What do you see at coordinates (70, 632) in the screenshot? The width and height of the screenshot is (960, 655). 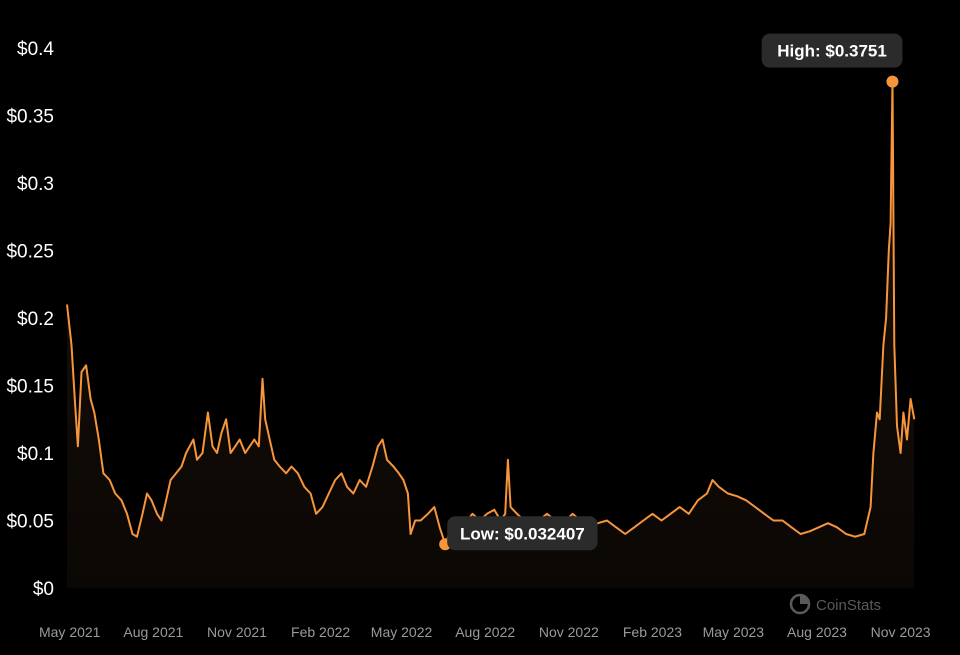 I see `x-tick-label: May 2021` at bounding box center [70, 632].